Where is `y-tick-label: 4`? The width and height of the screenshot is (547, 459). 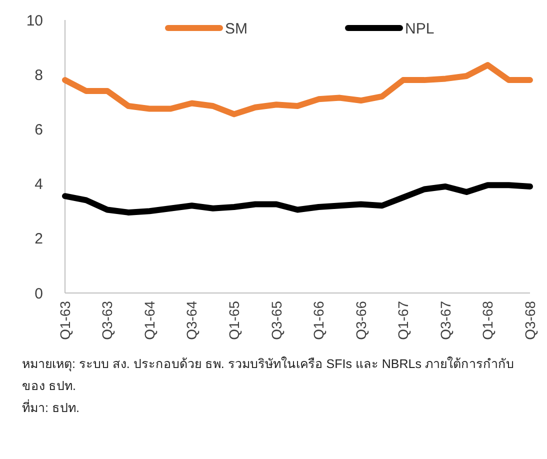 y-tick-label: 4 is located at coordinates (38, 185).